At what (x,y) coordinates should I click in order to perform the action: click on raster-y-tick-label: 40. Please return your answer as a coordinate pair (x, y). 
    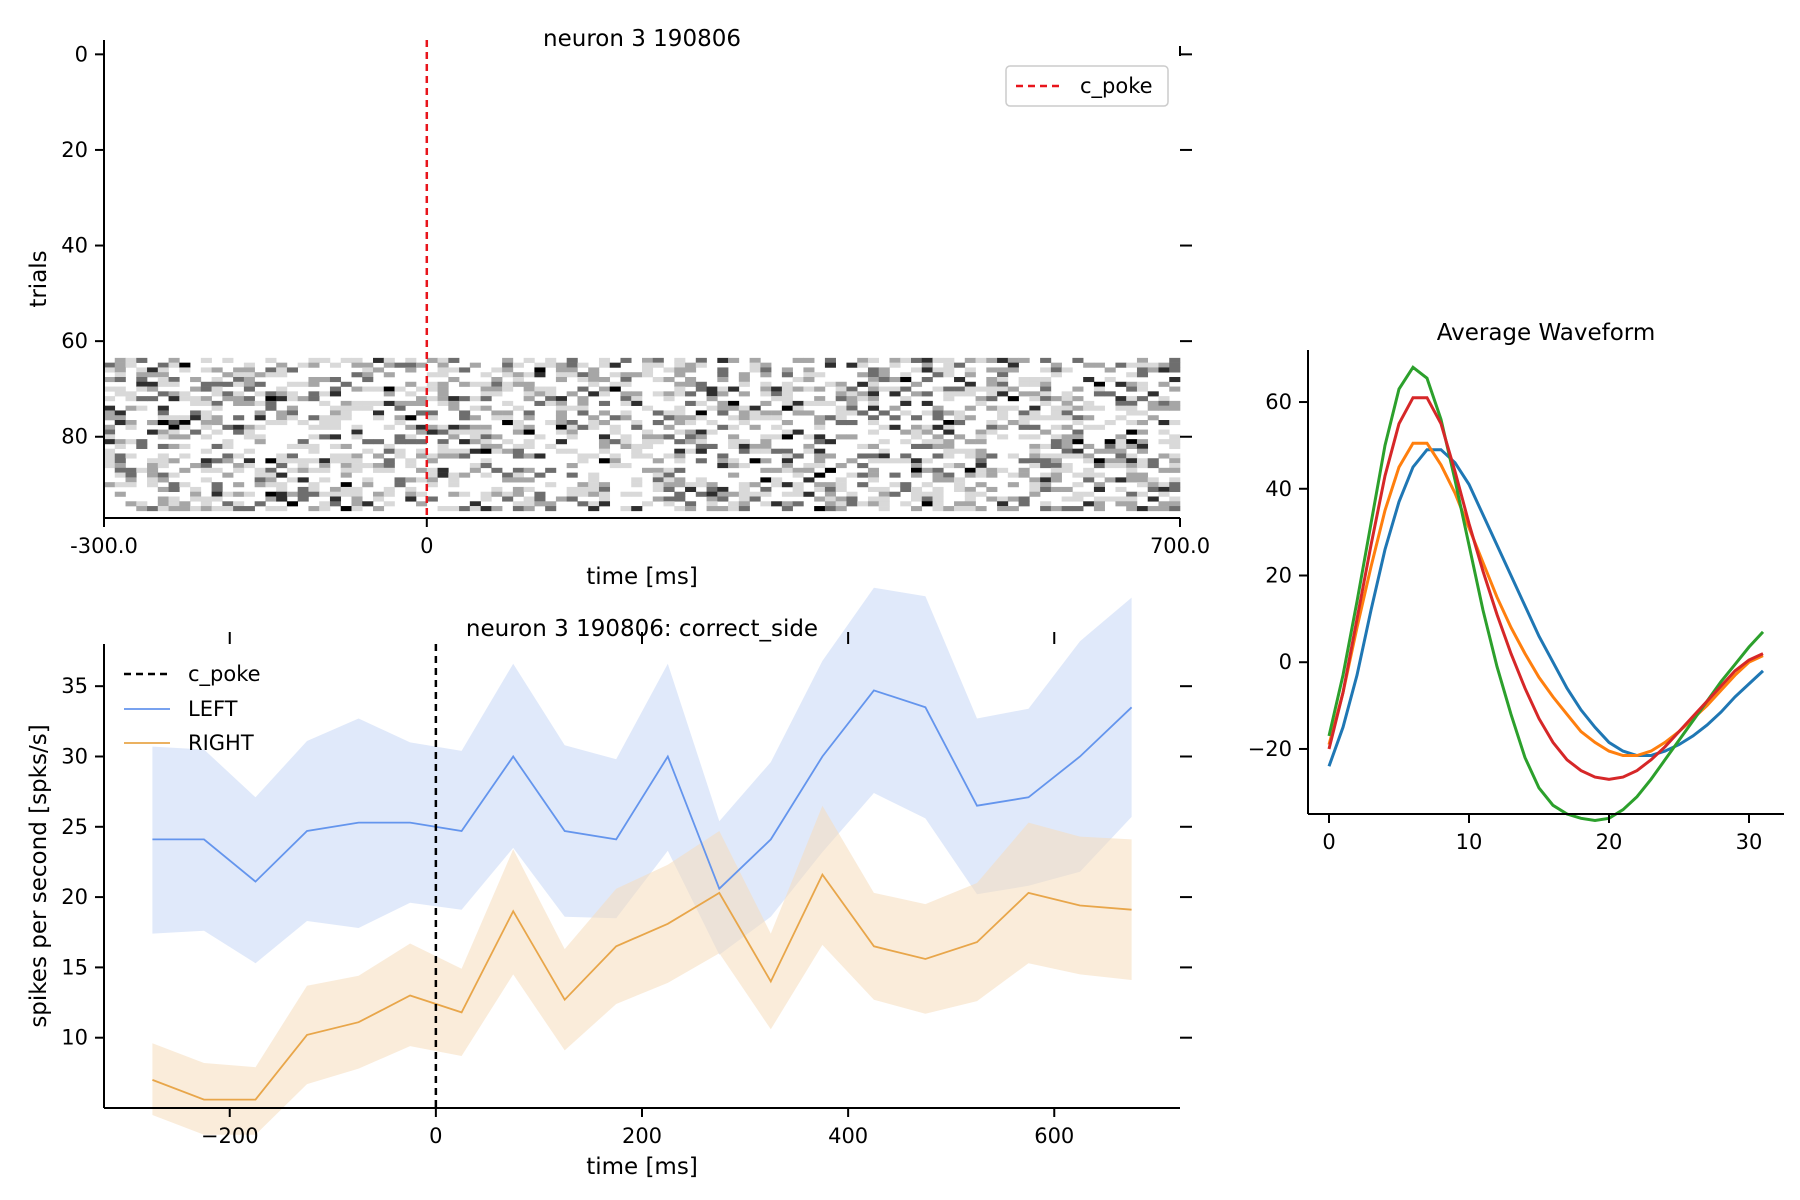
    Looking at the image, I should click on (74, 246).